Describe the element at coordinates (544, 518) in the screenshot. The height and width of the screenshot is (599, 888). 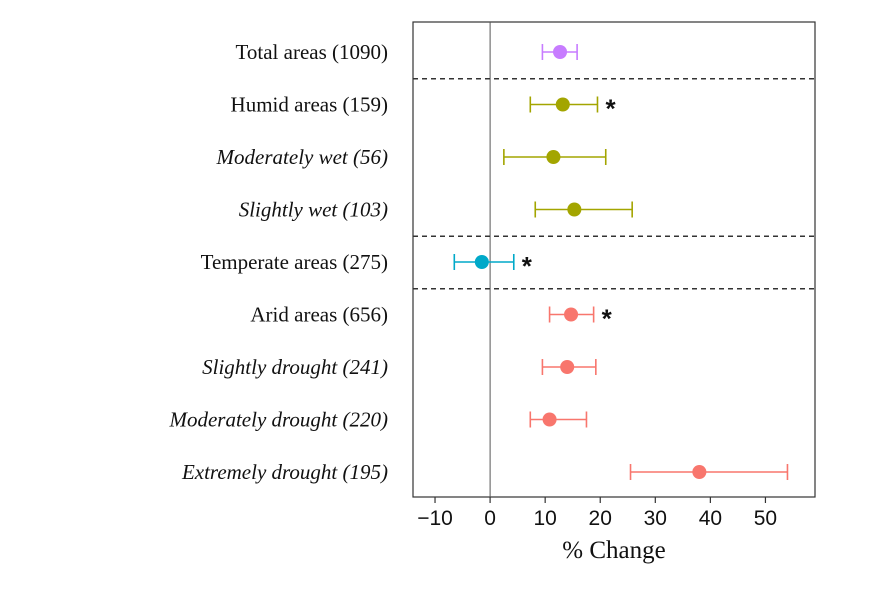
I see `x-tick-label-2: 10` at that location.